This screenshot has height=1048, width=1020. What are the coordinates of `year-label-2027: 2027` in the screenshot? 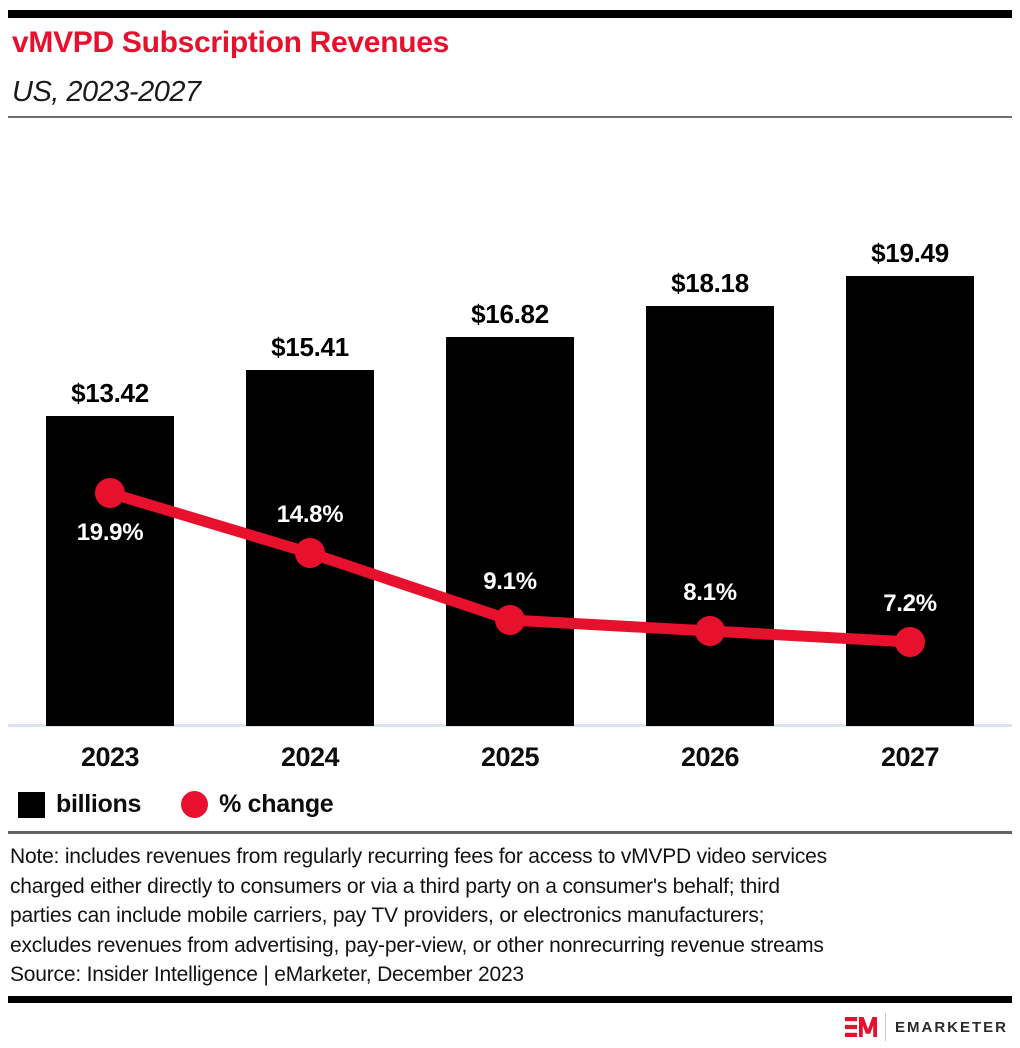 It's located at (910, 757).